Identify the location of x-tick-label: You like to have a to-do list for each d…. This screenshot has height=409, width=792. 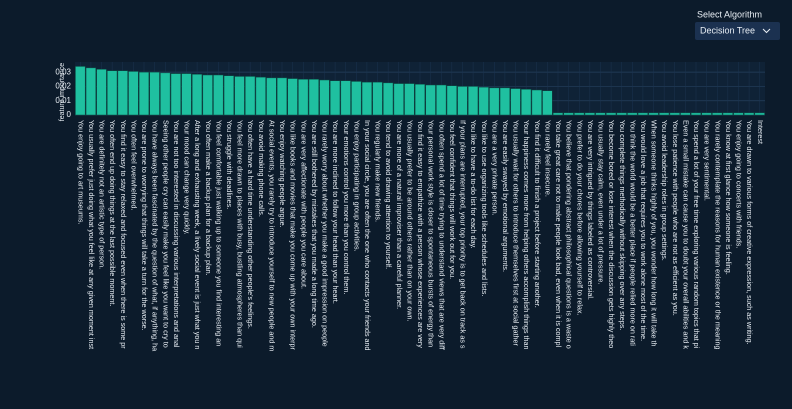
(473, 184).